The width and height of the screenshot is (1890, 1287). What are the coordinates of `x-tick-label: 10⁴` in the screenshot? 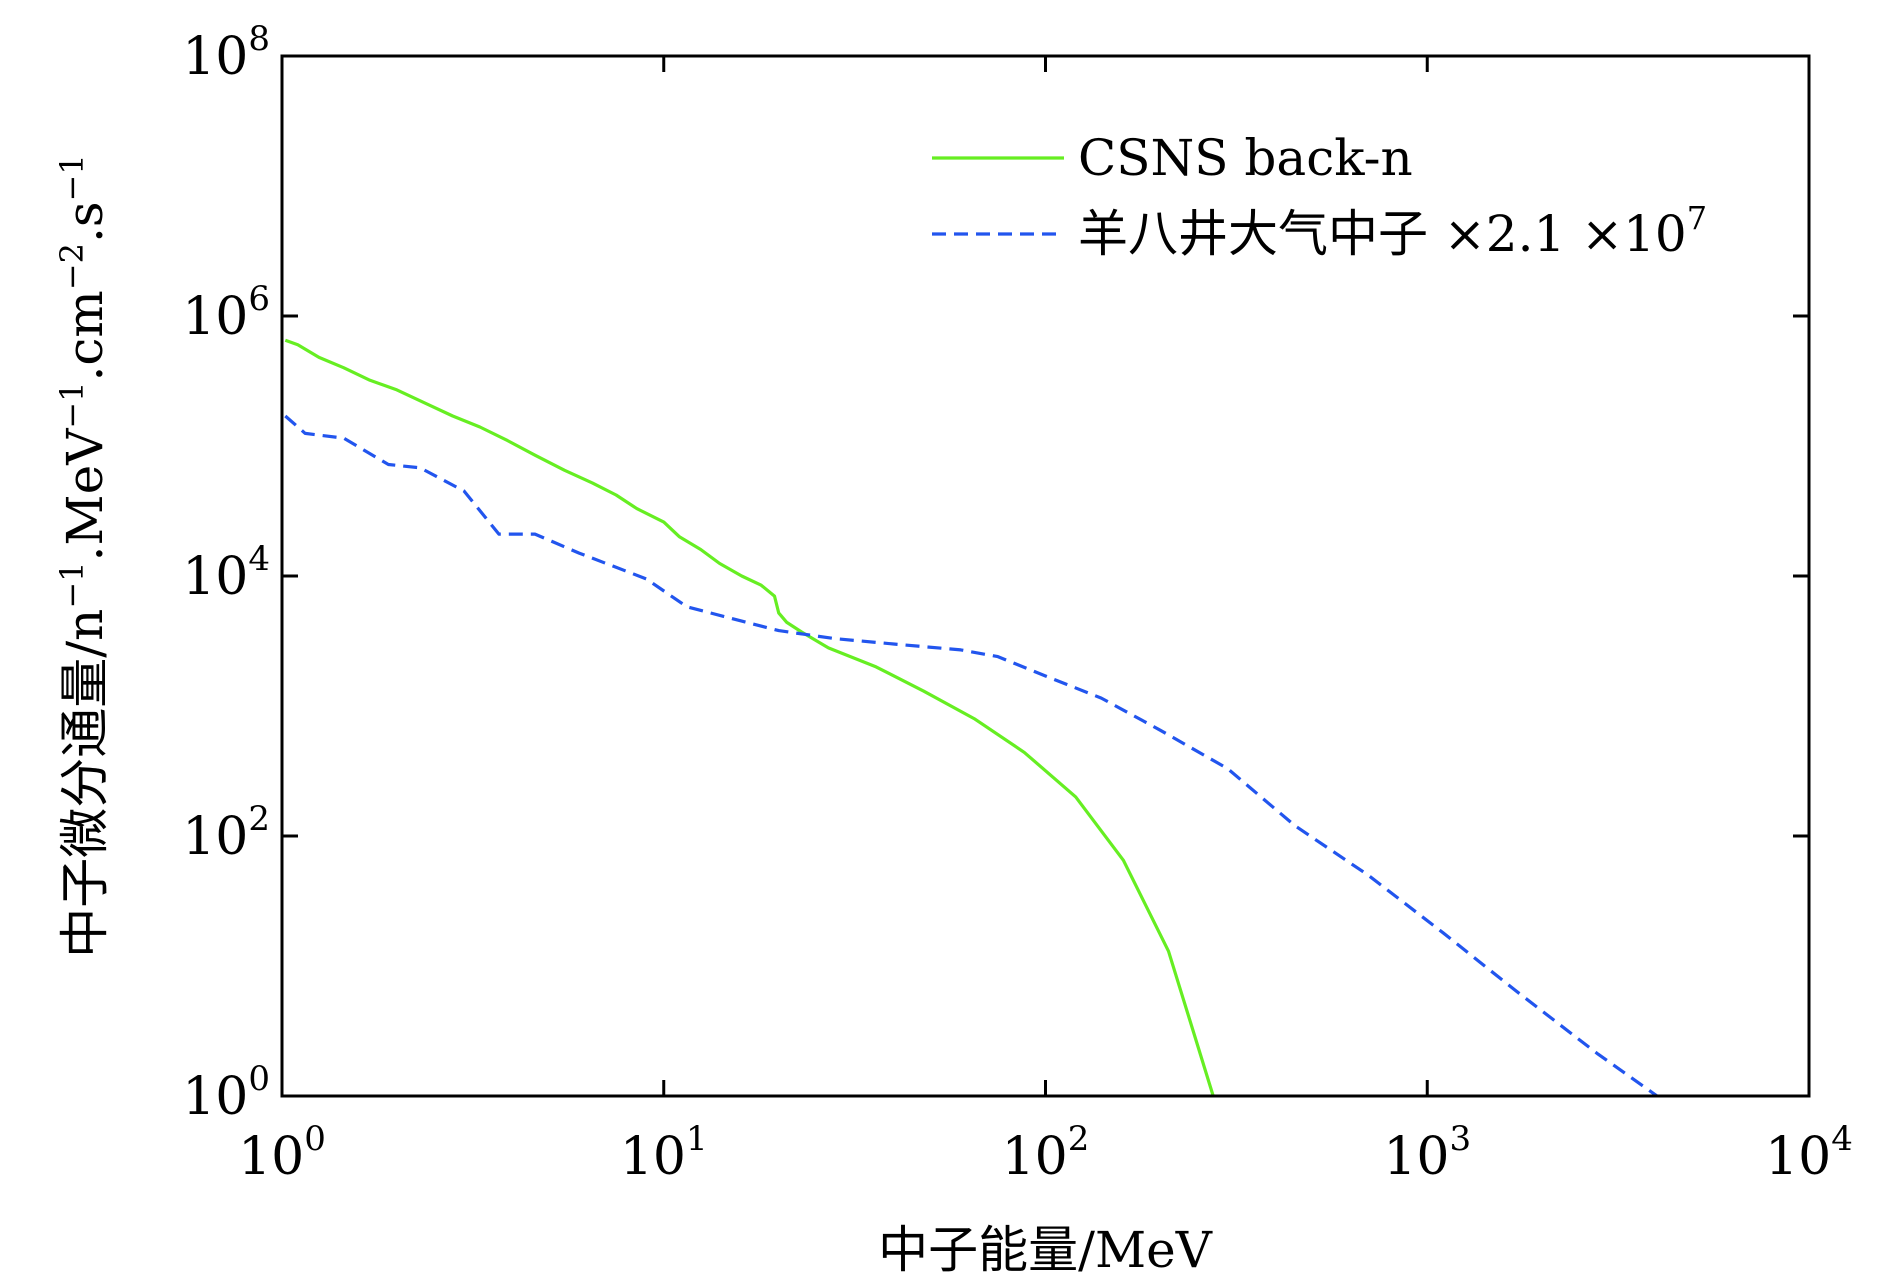 It's located at (1809, 1153).